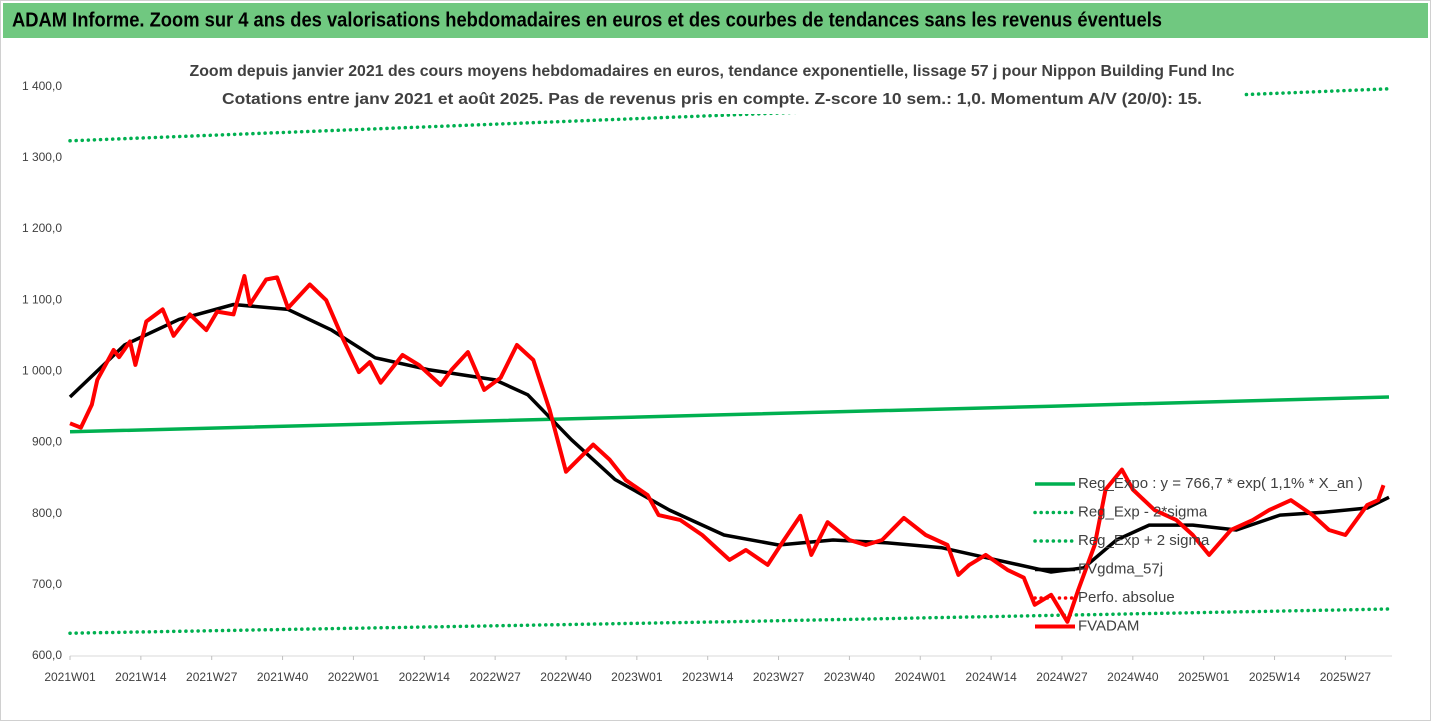 The height and width of the screenshot is (721, 1431). I want to click on y-tick-label: 700,0, so click(47, 584).